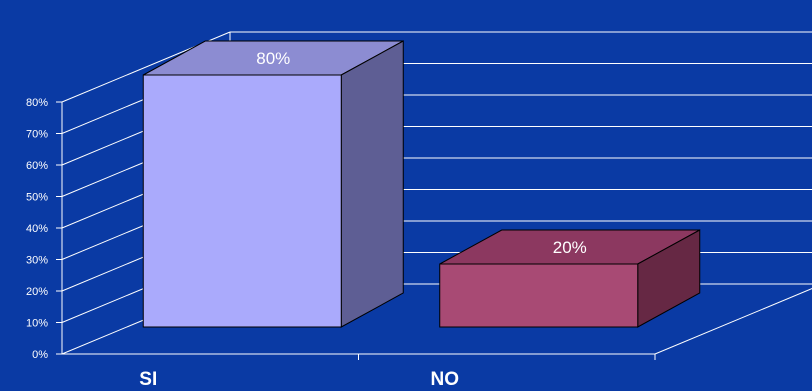 Image resolution: width=812 pixels, height=391 pixels. I want to click on y-tick-label: 40%, so click(37, 229).